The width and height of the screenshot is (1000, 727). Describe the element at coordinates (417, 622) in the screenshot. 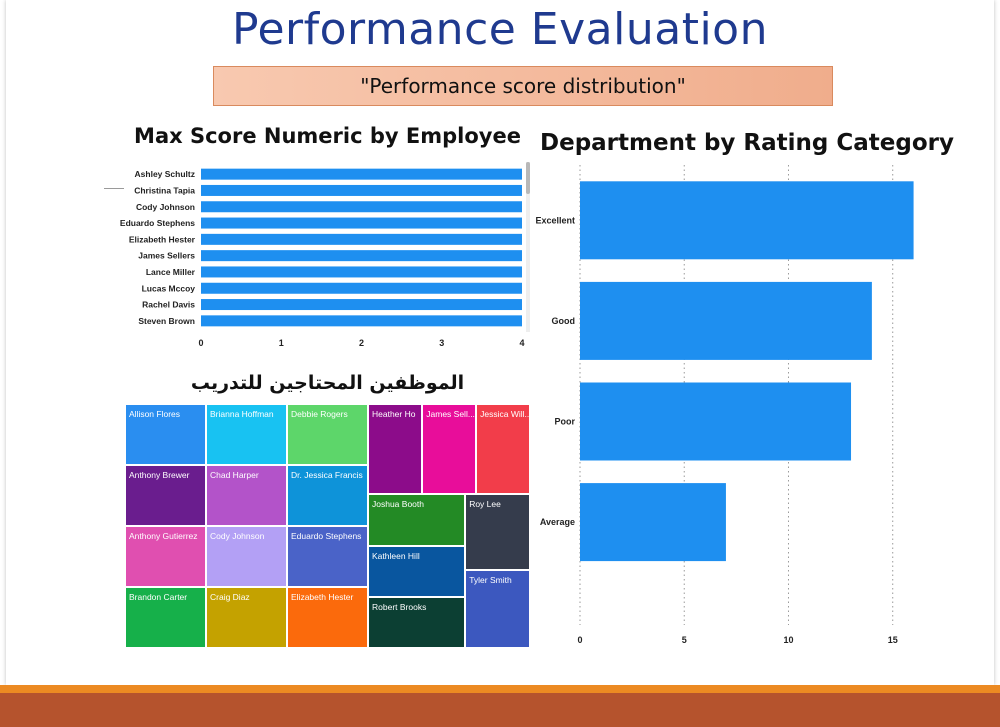

I see `treemap-cell: Robert Brooks` at that location.